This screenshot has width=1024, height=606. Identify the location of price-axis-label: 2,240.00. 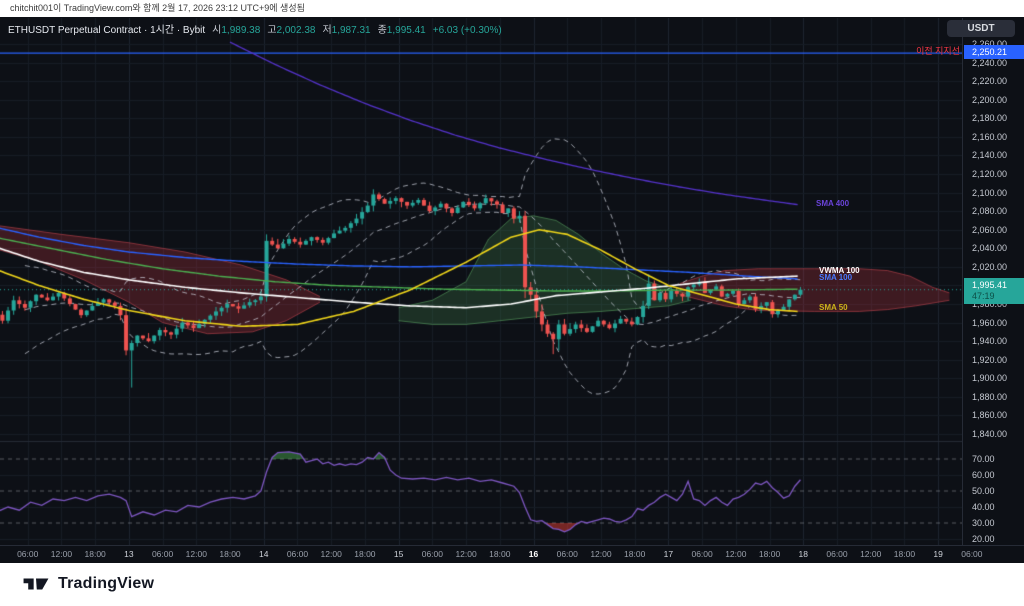
(990, 62).